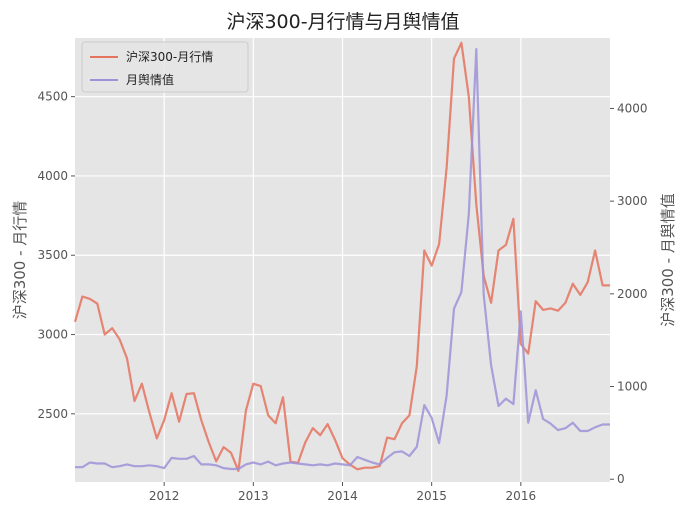 Image resolution: width=687 pixels, height=513 pixels. Describe the element at coordinates (632, 108) in the screenshot. I see `y-right-tick-label: 4000` at that location.